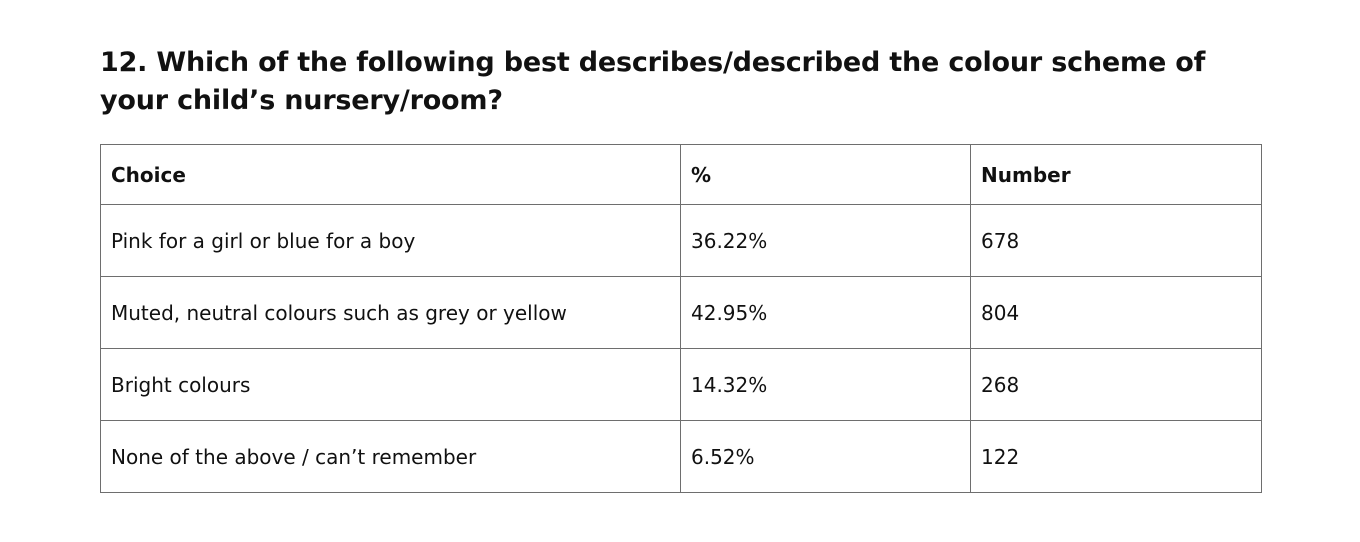  I want to click on cell-percent: 14.32%, so click(825, 384).